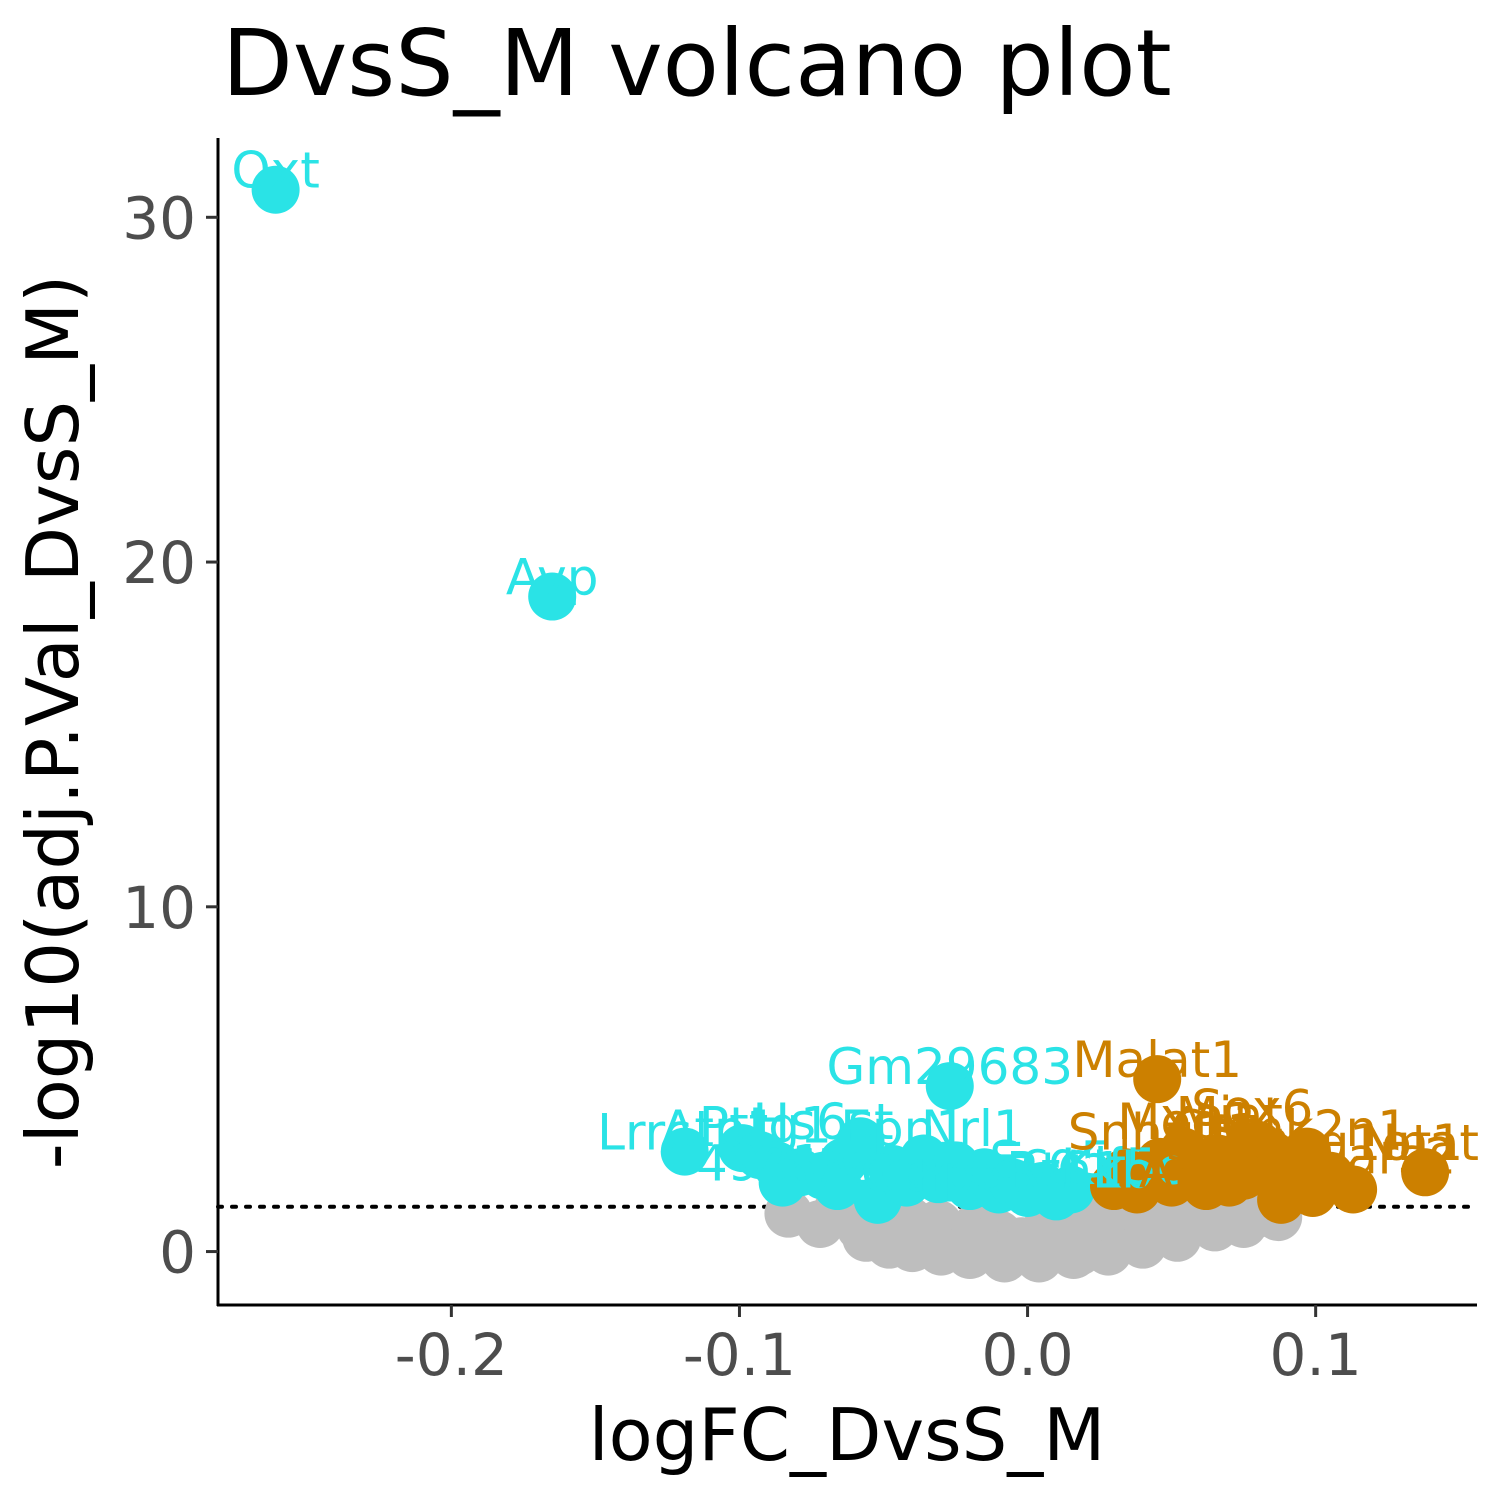  I want to click on y-tick-label: 0, so click(177, 1253).